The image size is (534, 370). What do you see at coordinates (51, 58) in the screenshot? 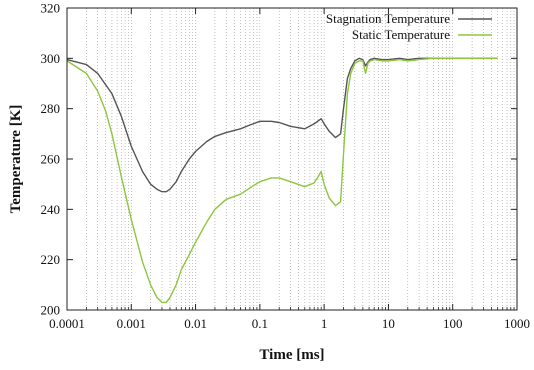
I see `y-tick-label: 300` at bounding box center [51, 58].